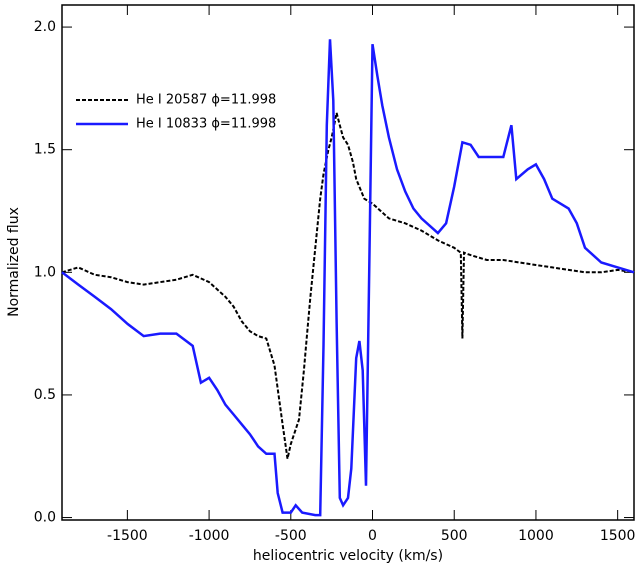 This screenshot has width=639, height=573. What do you see at coordinates (372, 536) in the screenshot?
I see `x-tick-label: 0` at bounding box center [372, 536].